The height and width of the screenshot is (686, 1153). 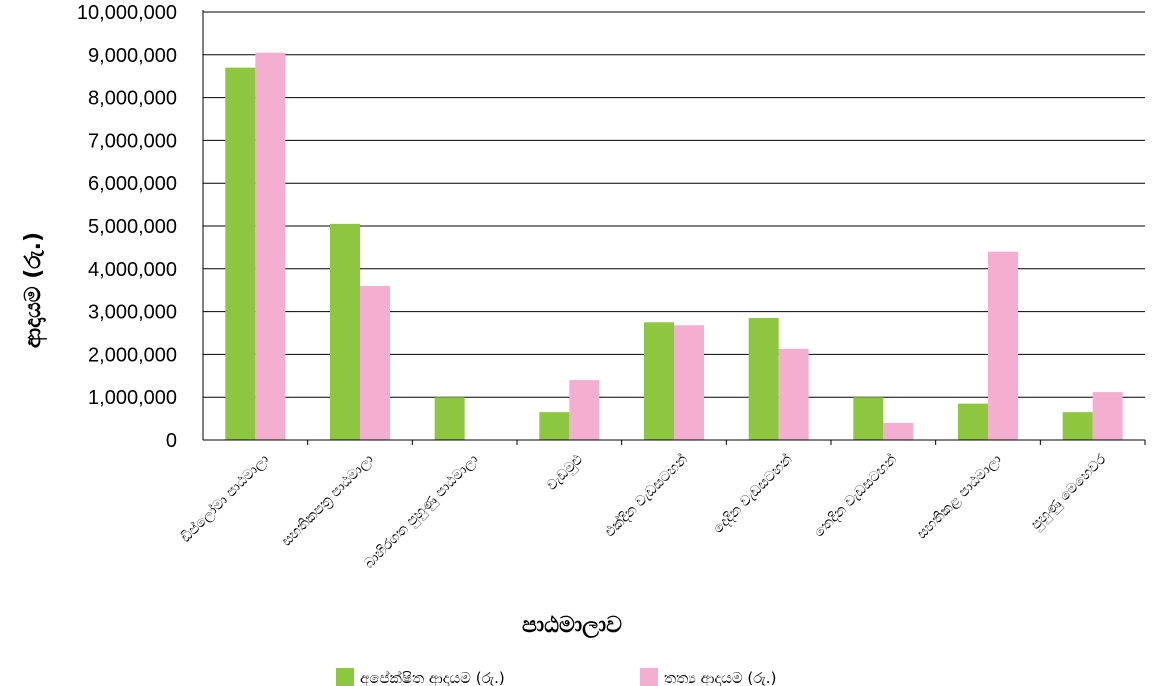 What do you see at coordinates (132, 398) in the screenshot?
I see `y-tick-label: 1,000,000` at bounding box center [132, 398].